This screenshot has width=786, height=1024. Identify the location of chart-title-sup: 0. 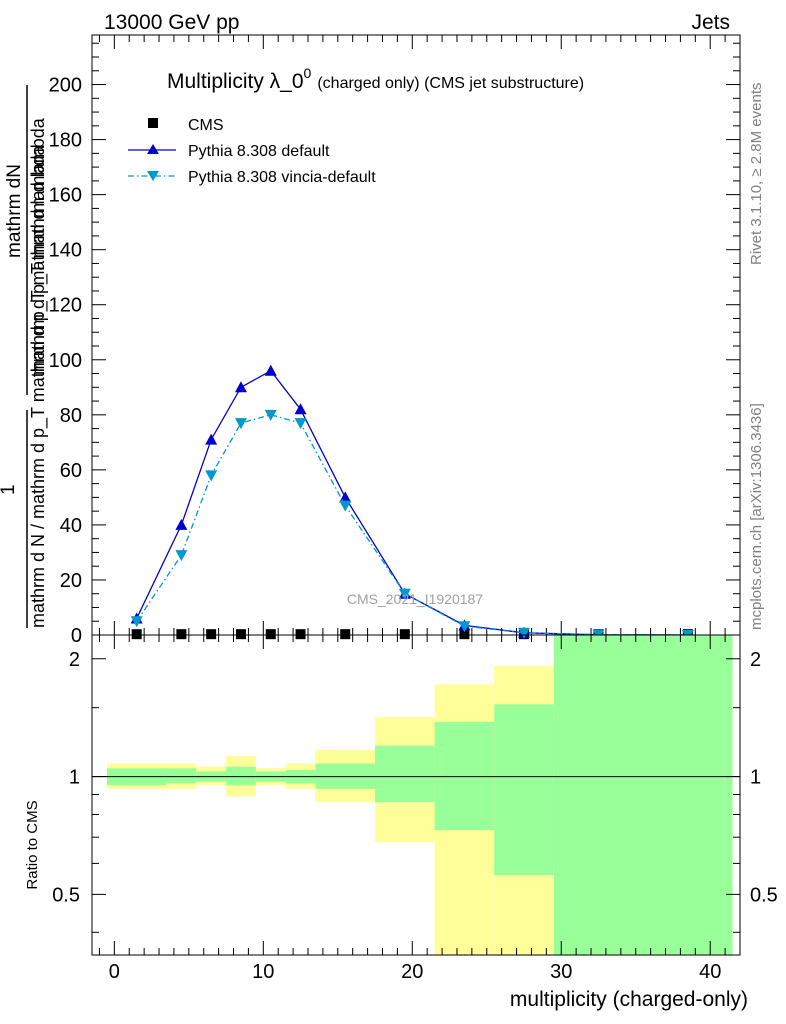
(308, 73).